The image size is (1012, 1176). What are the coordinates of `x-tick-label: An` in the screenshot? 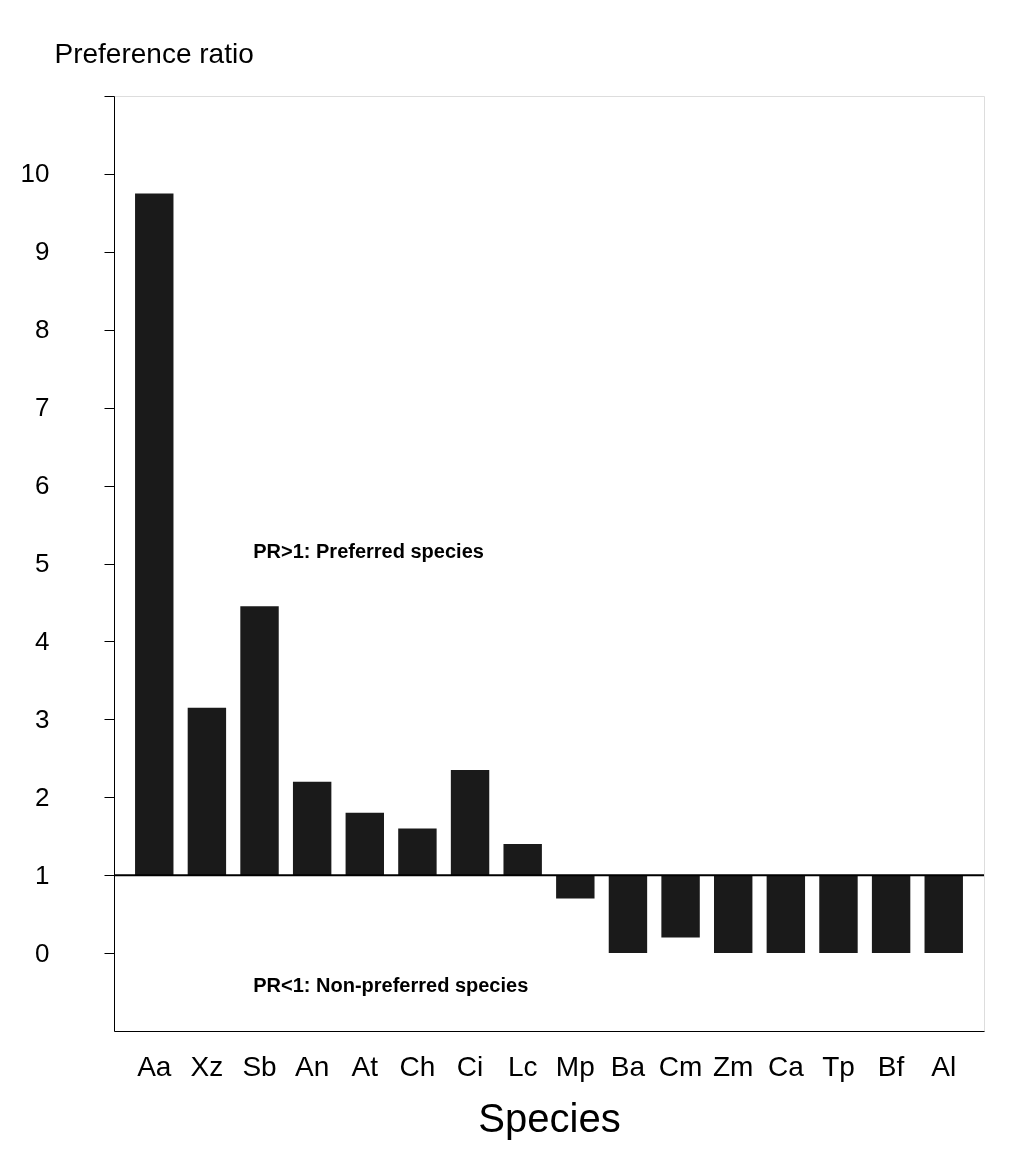 It's located at (312, 1066).